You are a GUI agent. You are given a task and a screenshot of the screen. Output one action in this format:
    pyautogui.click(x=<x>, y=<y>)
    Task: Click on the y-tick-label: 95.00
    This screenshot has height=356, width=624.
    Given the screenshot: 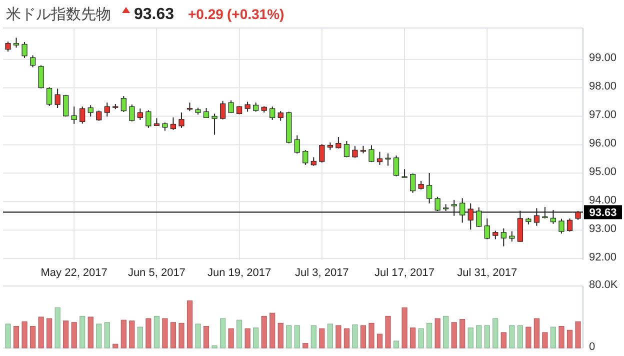 What is the action you would take?
    pyautogui.click(x=603, y=172)
    